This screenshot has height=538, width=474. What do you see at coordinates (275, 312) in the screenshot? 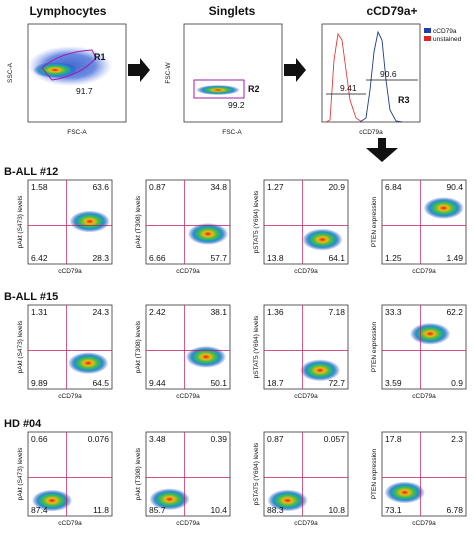
I see `quadrant-percent-top-left: 1.36` at bounding box center [275, 312].